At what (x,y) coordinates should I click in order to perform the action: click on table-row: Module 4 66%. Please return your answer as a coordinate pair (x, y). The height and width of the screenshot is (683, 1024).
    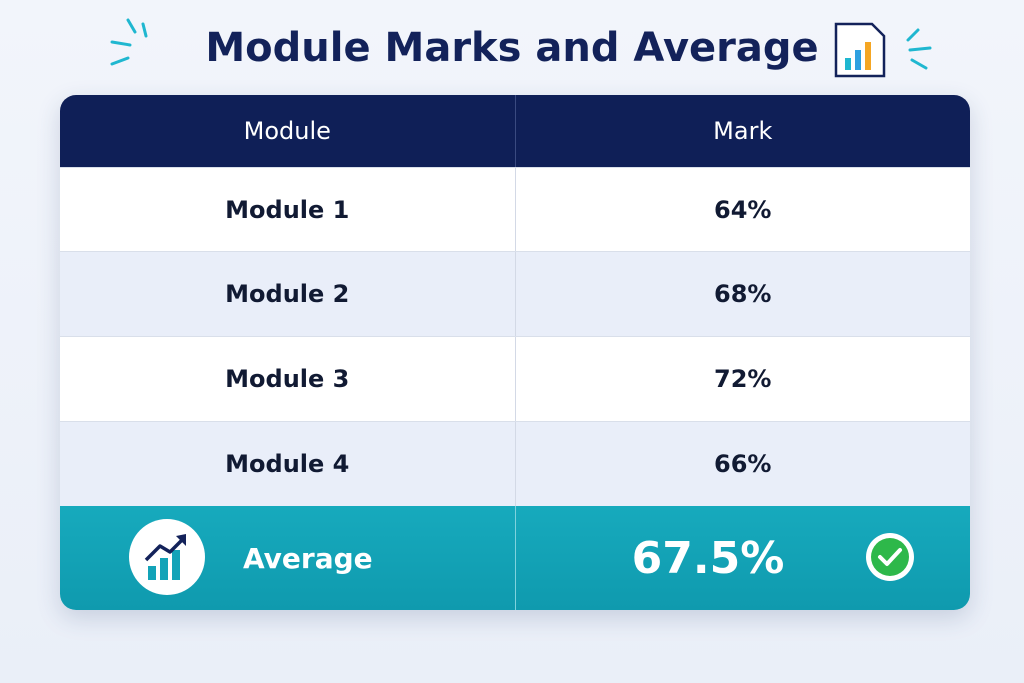
    Looking at the image, I should click on (515, 463).